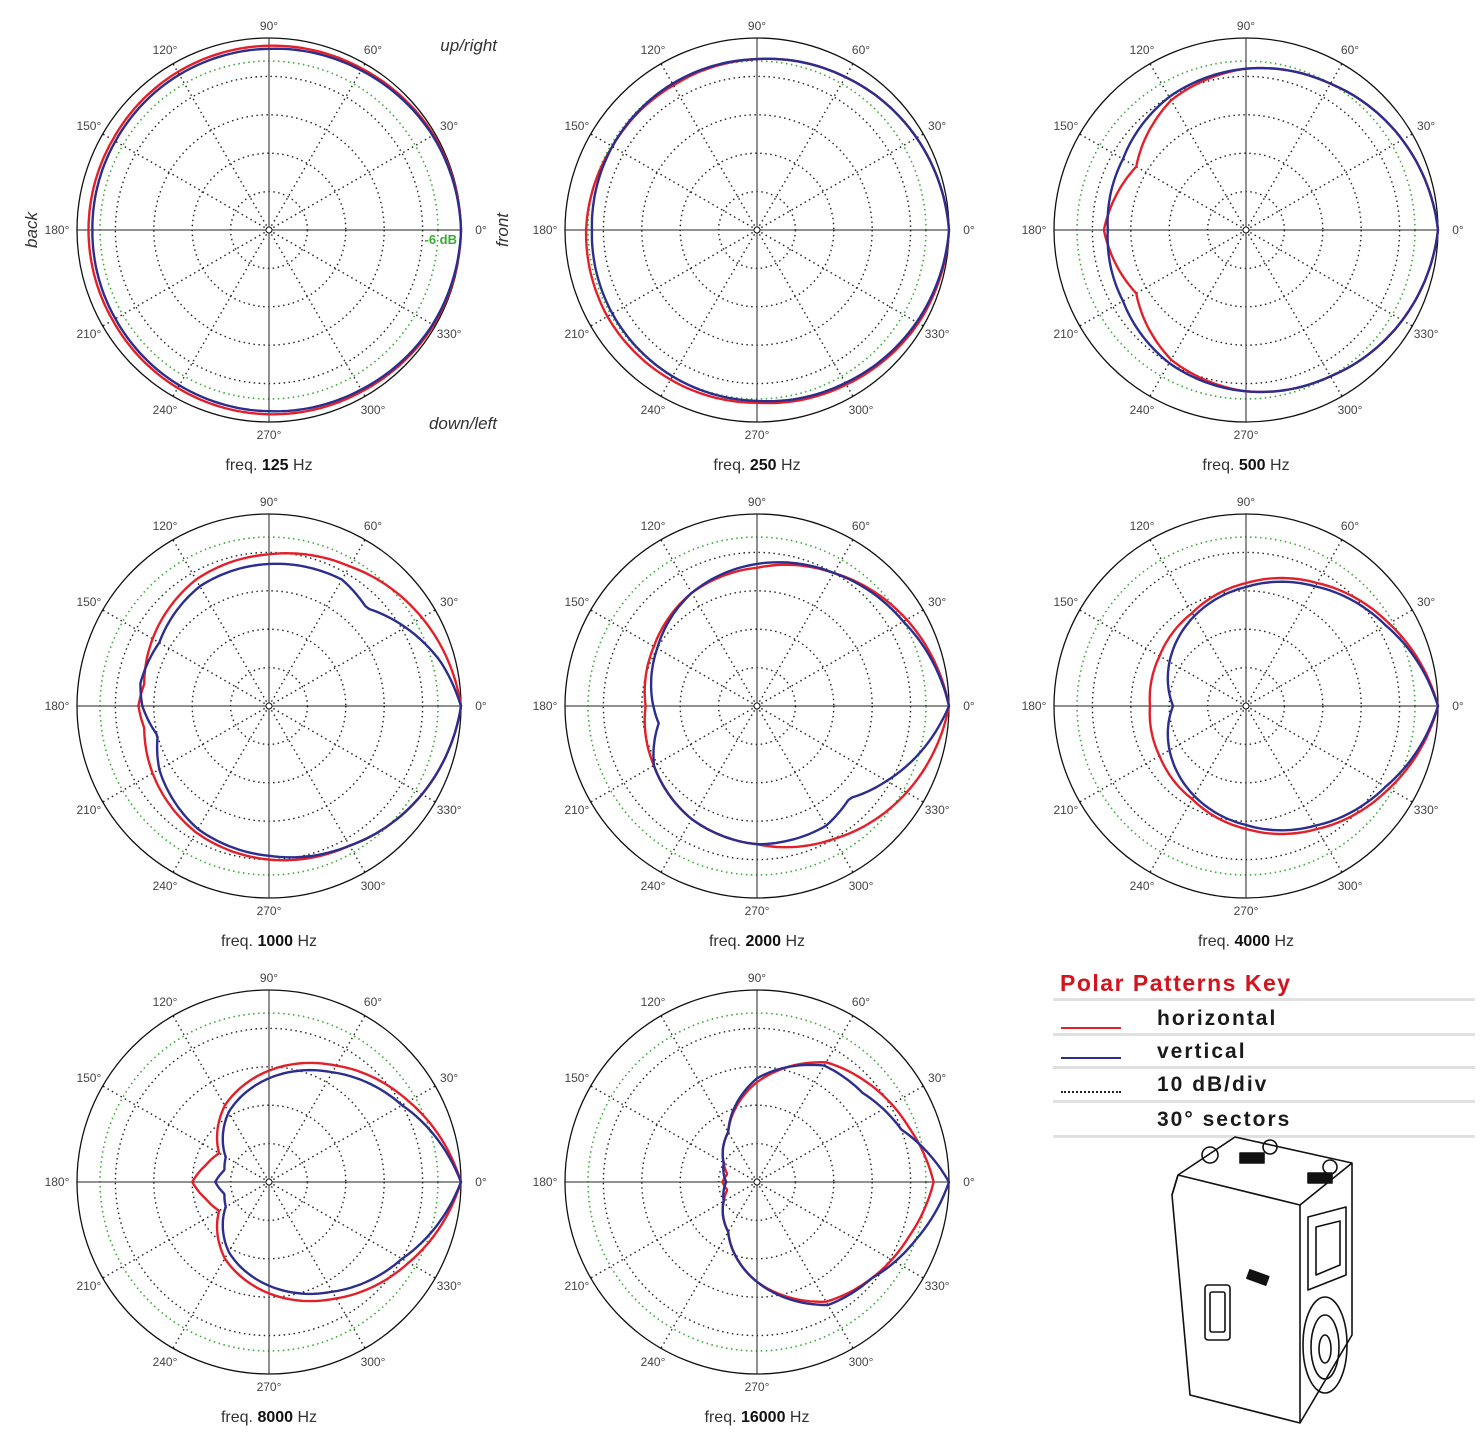  What do you see at coordinates (1224, 1119) in the screenshot?
I see `key-label-sectors: 30° sectors` at bounding box center [1224, 1119].